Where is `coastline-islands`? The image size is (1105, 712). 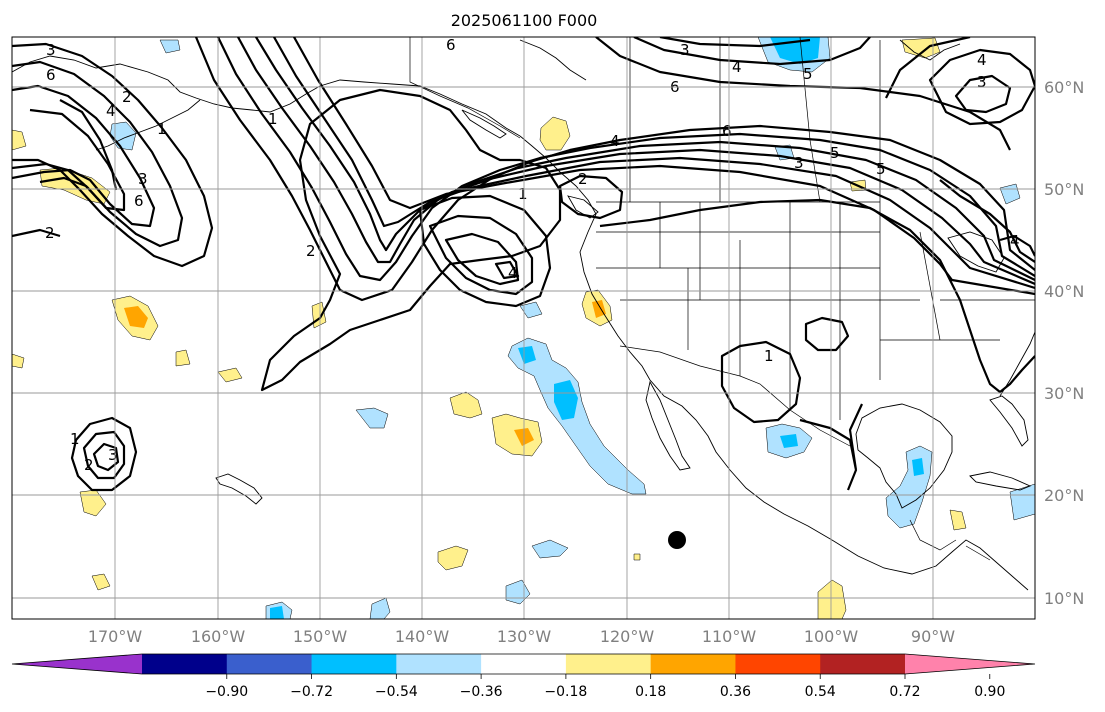 coastline-islands is located at coordinates (484, 124).